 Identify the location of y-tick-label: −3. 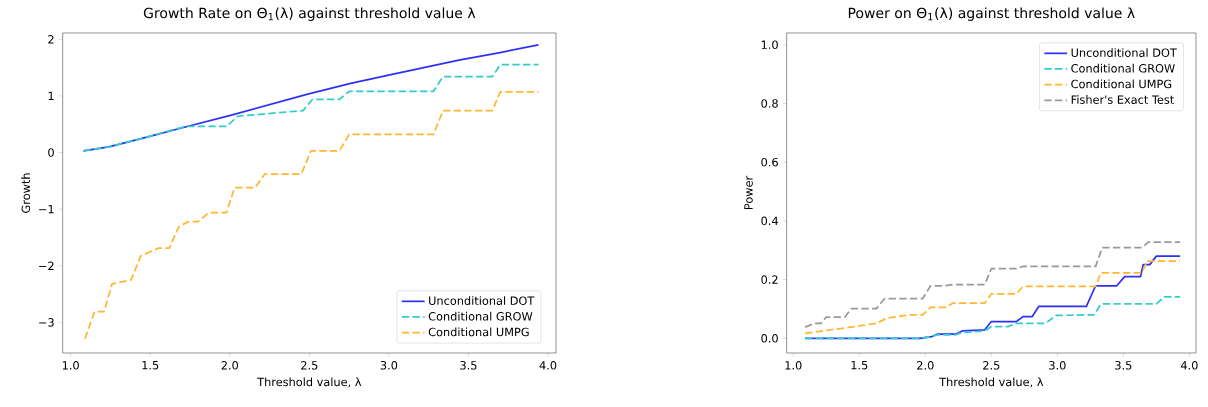
(46, 322).